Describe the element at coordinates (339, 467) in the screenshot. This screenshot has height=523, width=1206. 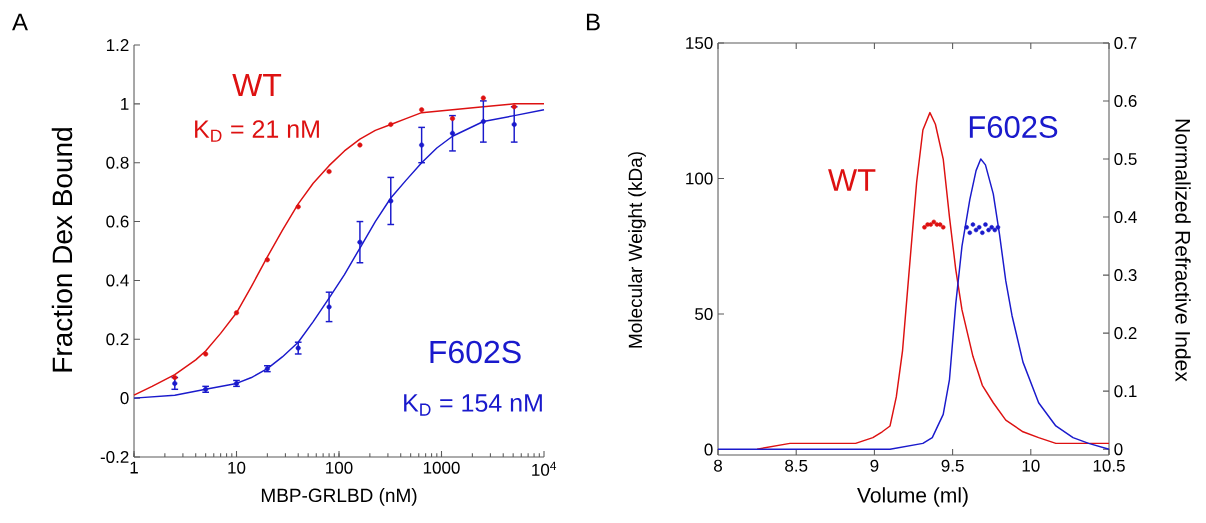
I see `x-tick-label: 100` at that location.